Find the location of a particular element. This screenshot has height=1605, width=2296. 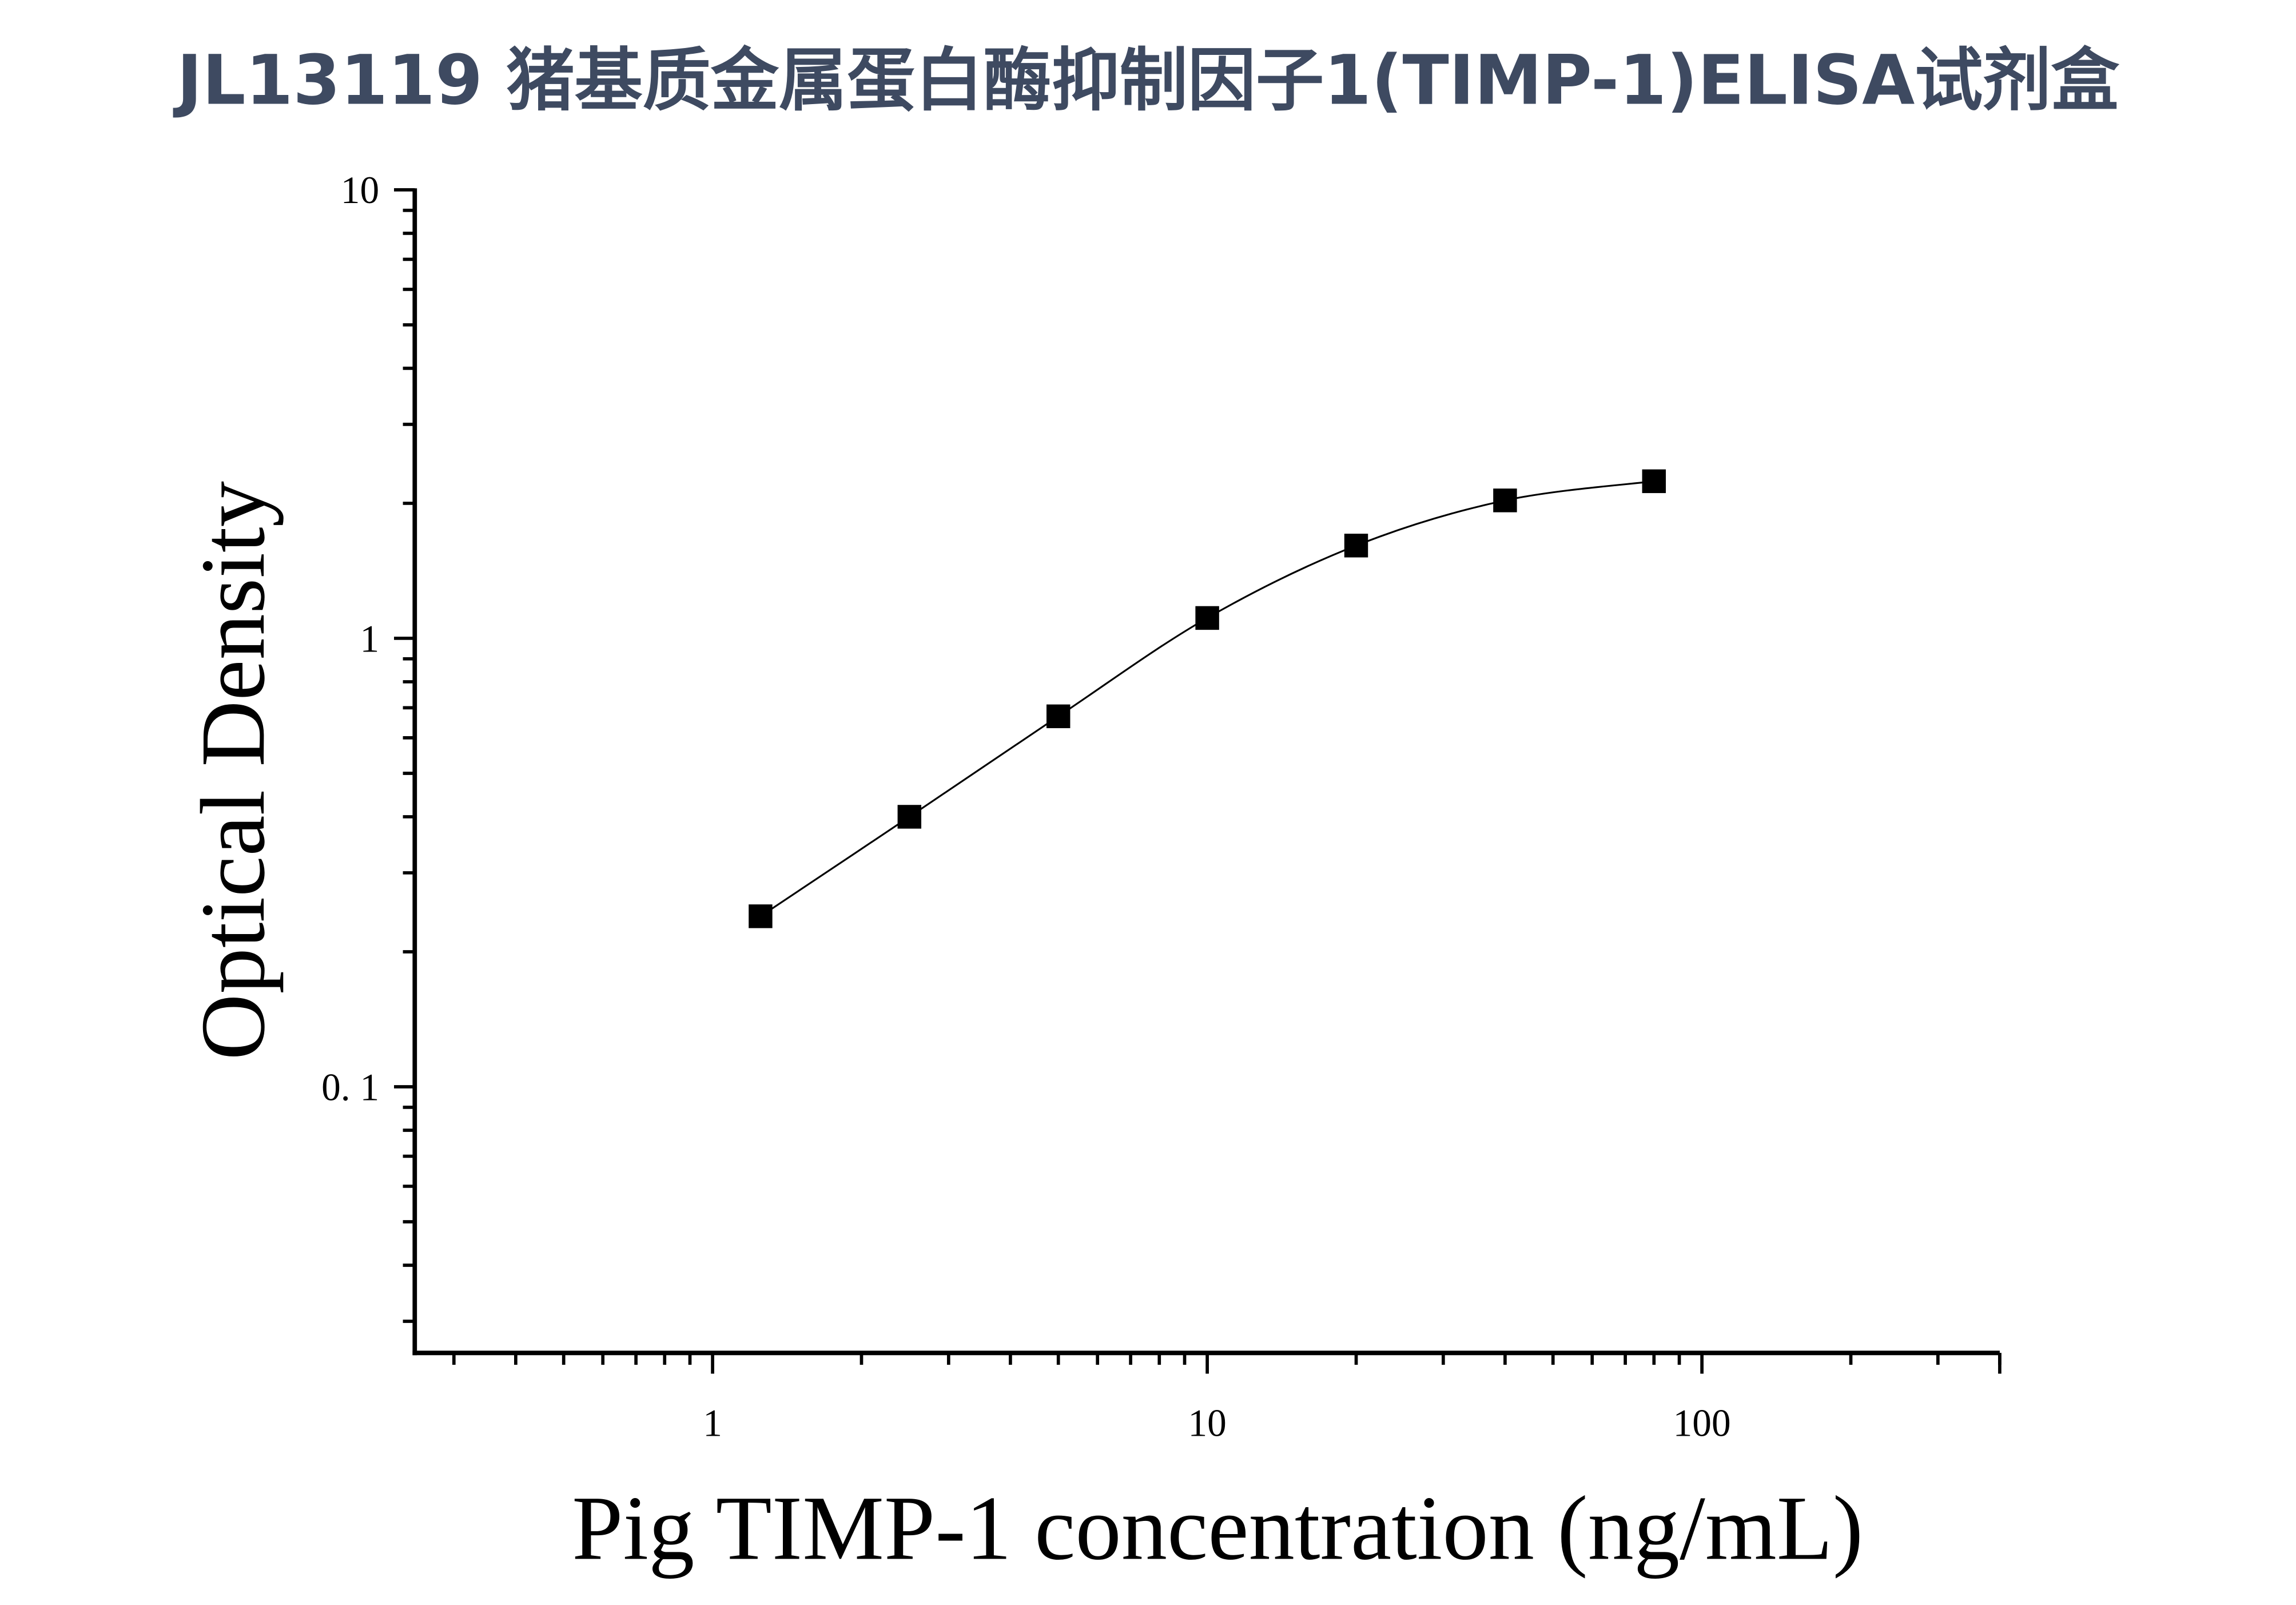

chart-title: JL13119 猪基质金属蛋白酶抑制因子1(TIMP-1)ELISA试剂盒 is located at coordinates (1146, 81).